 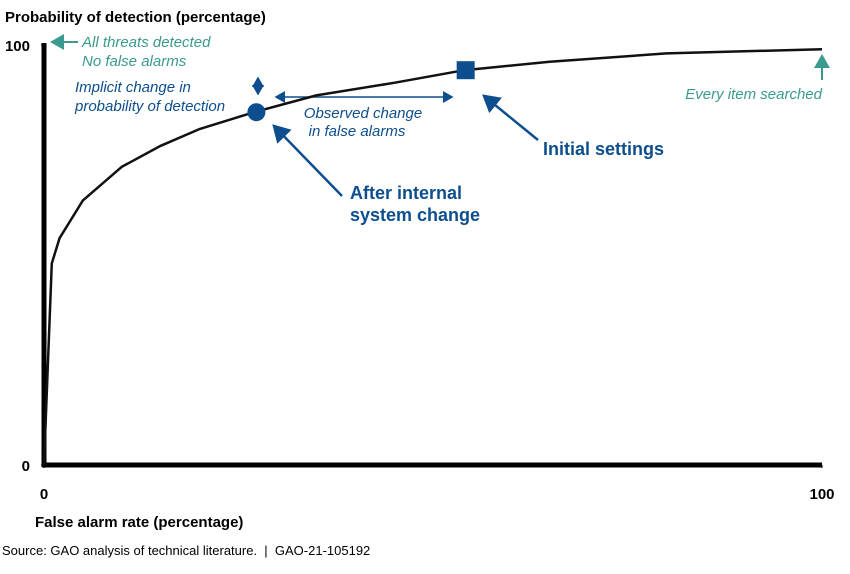 I want to click on annotation: All threats detected, so click(x=146, y=42).